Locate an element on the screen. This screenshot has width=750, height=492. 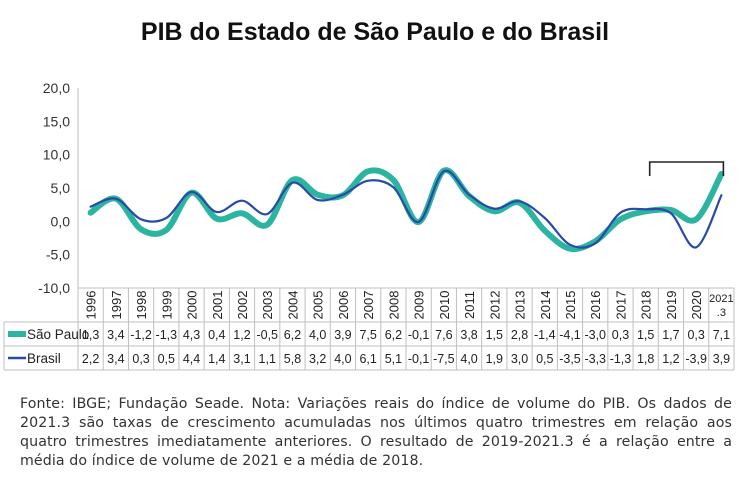
data-label: -3,0 is located at coordinates (595, 335).